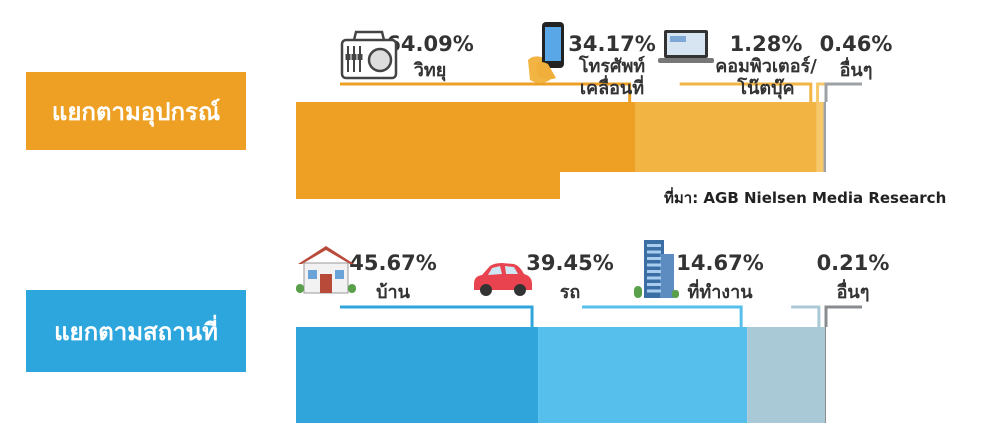 The width and height of the screenshot is (986, 444). Describe the element at coordinates (686, 46) in the screenshot. I see `laptop-icon` at that location.